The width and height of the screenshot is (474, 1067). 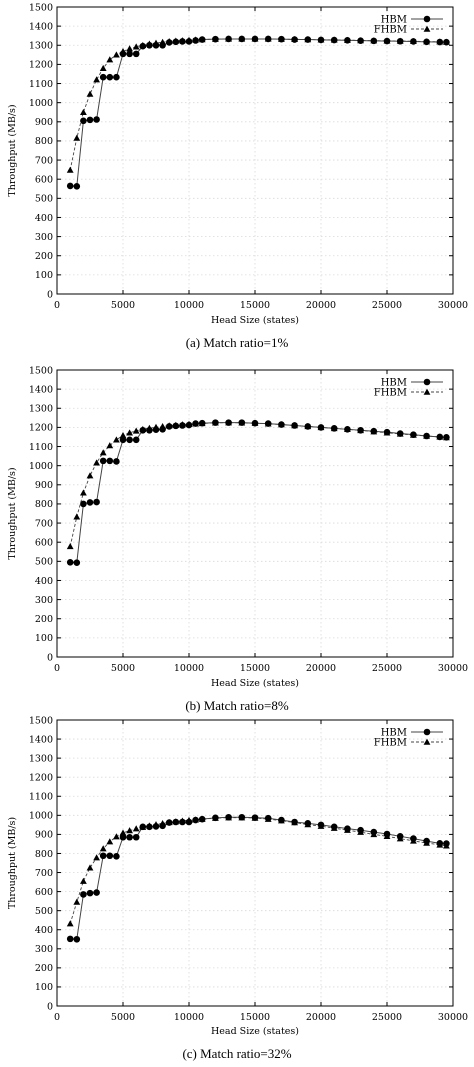 I want to click on y-tick-label: 1200, so click(x=41, y=778).